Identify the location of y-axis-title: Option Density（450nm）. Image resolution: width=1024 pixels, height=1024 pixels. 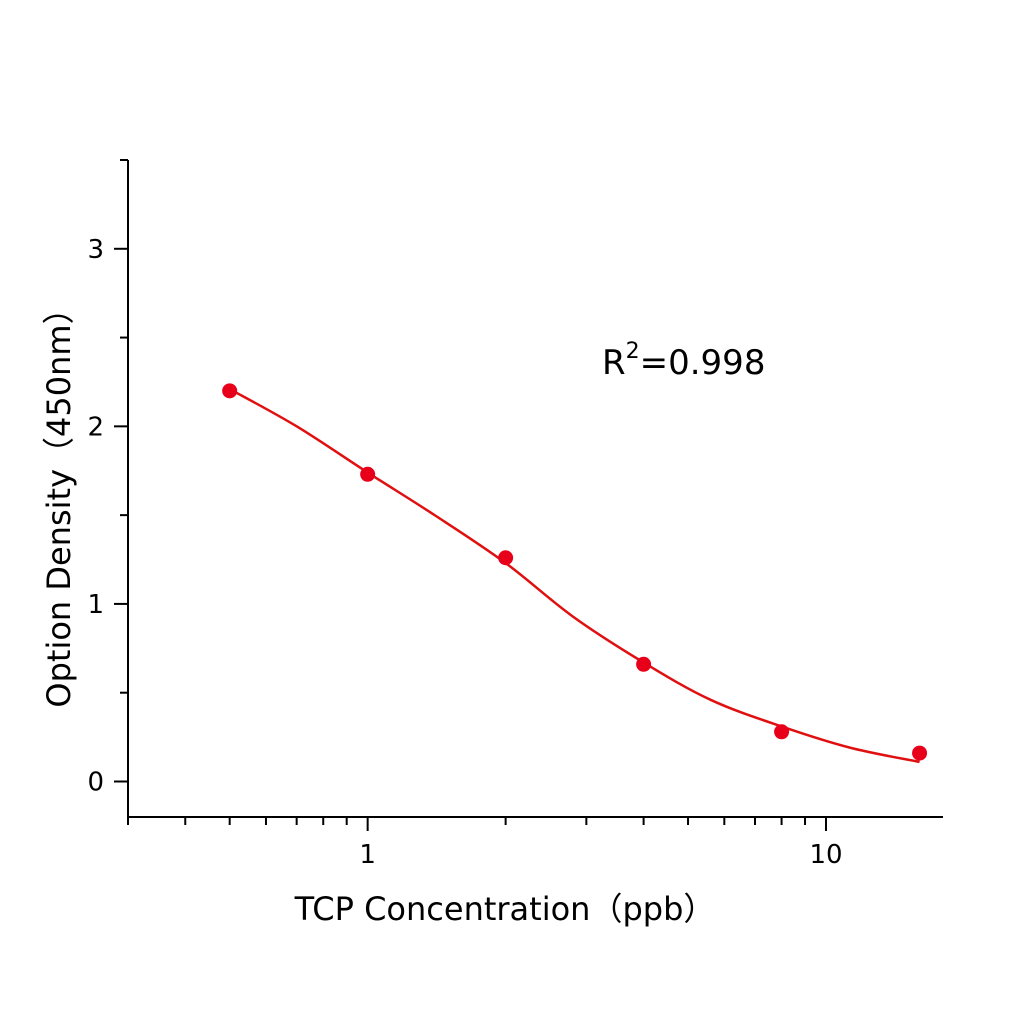
(59, 499).